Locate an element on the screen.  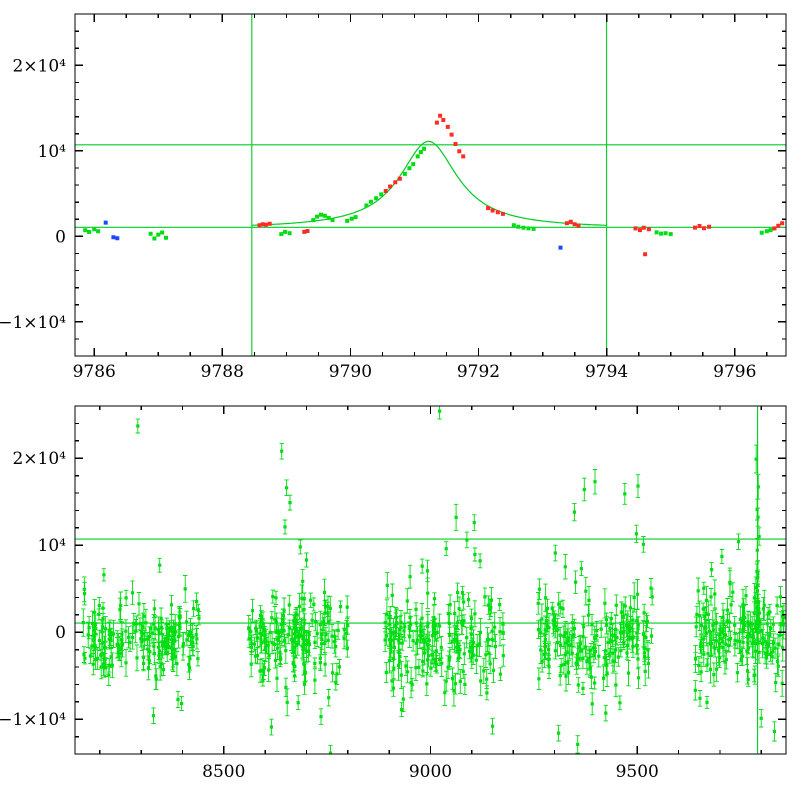
survey-green-points is located at coordinates (428, 193).